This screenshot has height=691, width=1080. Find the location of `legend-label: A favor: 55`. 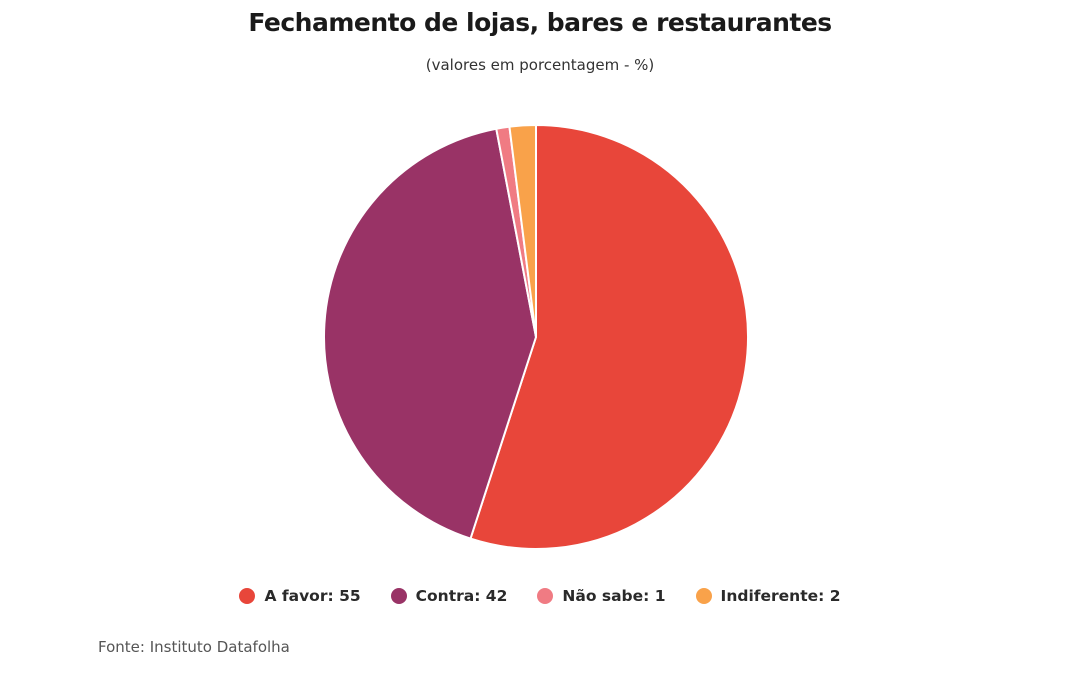

legend-label: A favor: 55 is located at coordinates (312, 596).